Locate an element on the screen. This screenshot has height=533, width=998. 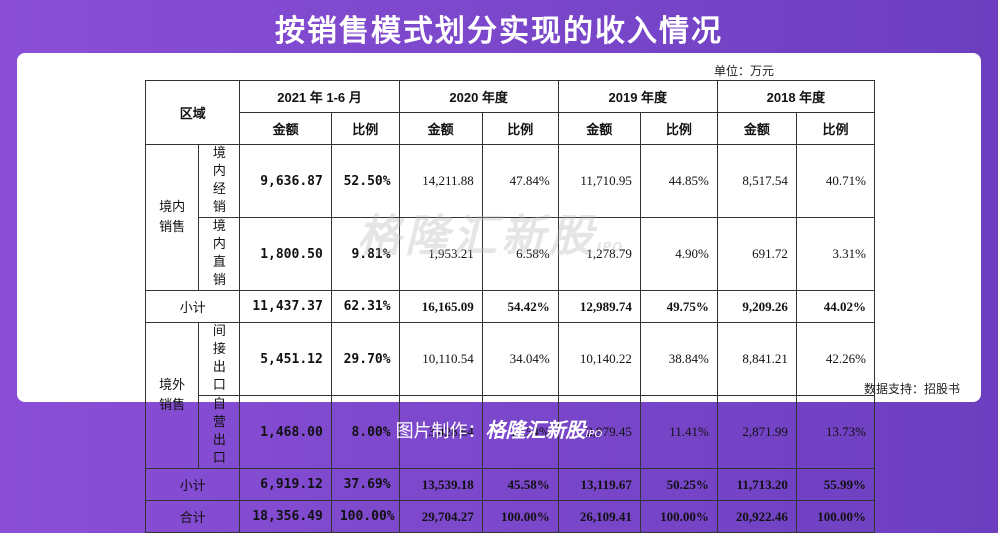
period-header-2019: 2019 年度 is located at coordinates (637, 96).